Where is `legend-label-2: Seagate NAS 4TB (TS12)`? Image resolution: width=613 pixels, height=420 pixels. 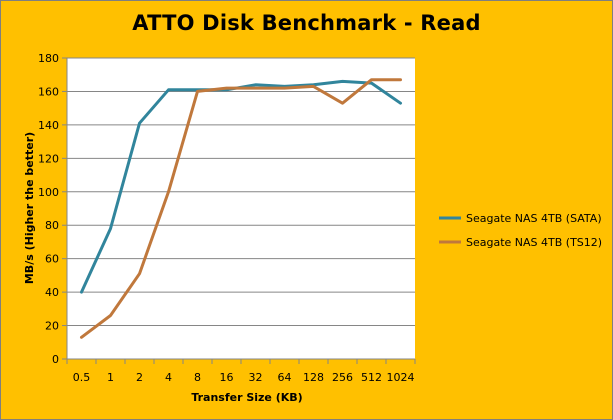
legend-label-2: Seagate NAS 4TB (TS12) is located at coordinates (534, 242).